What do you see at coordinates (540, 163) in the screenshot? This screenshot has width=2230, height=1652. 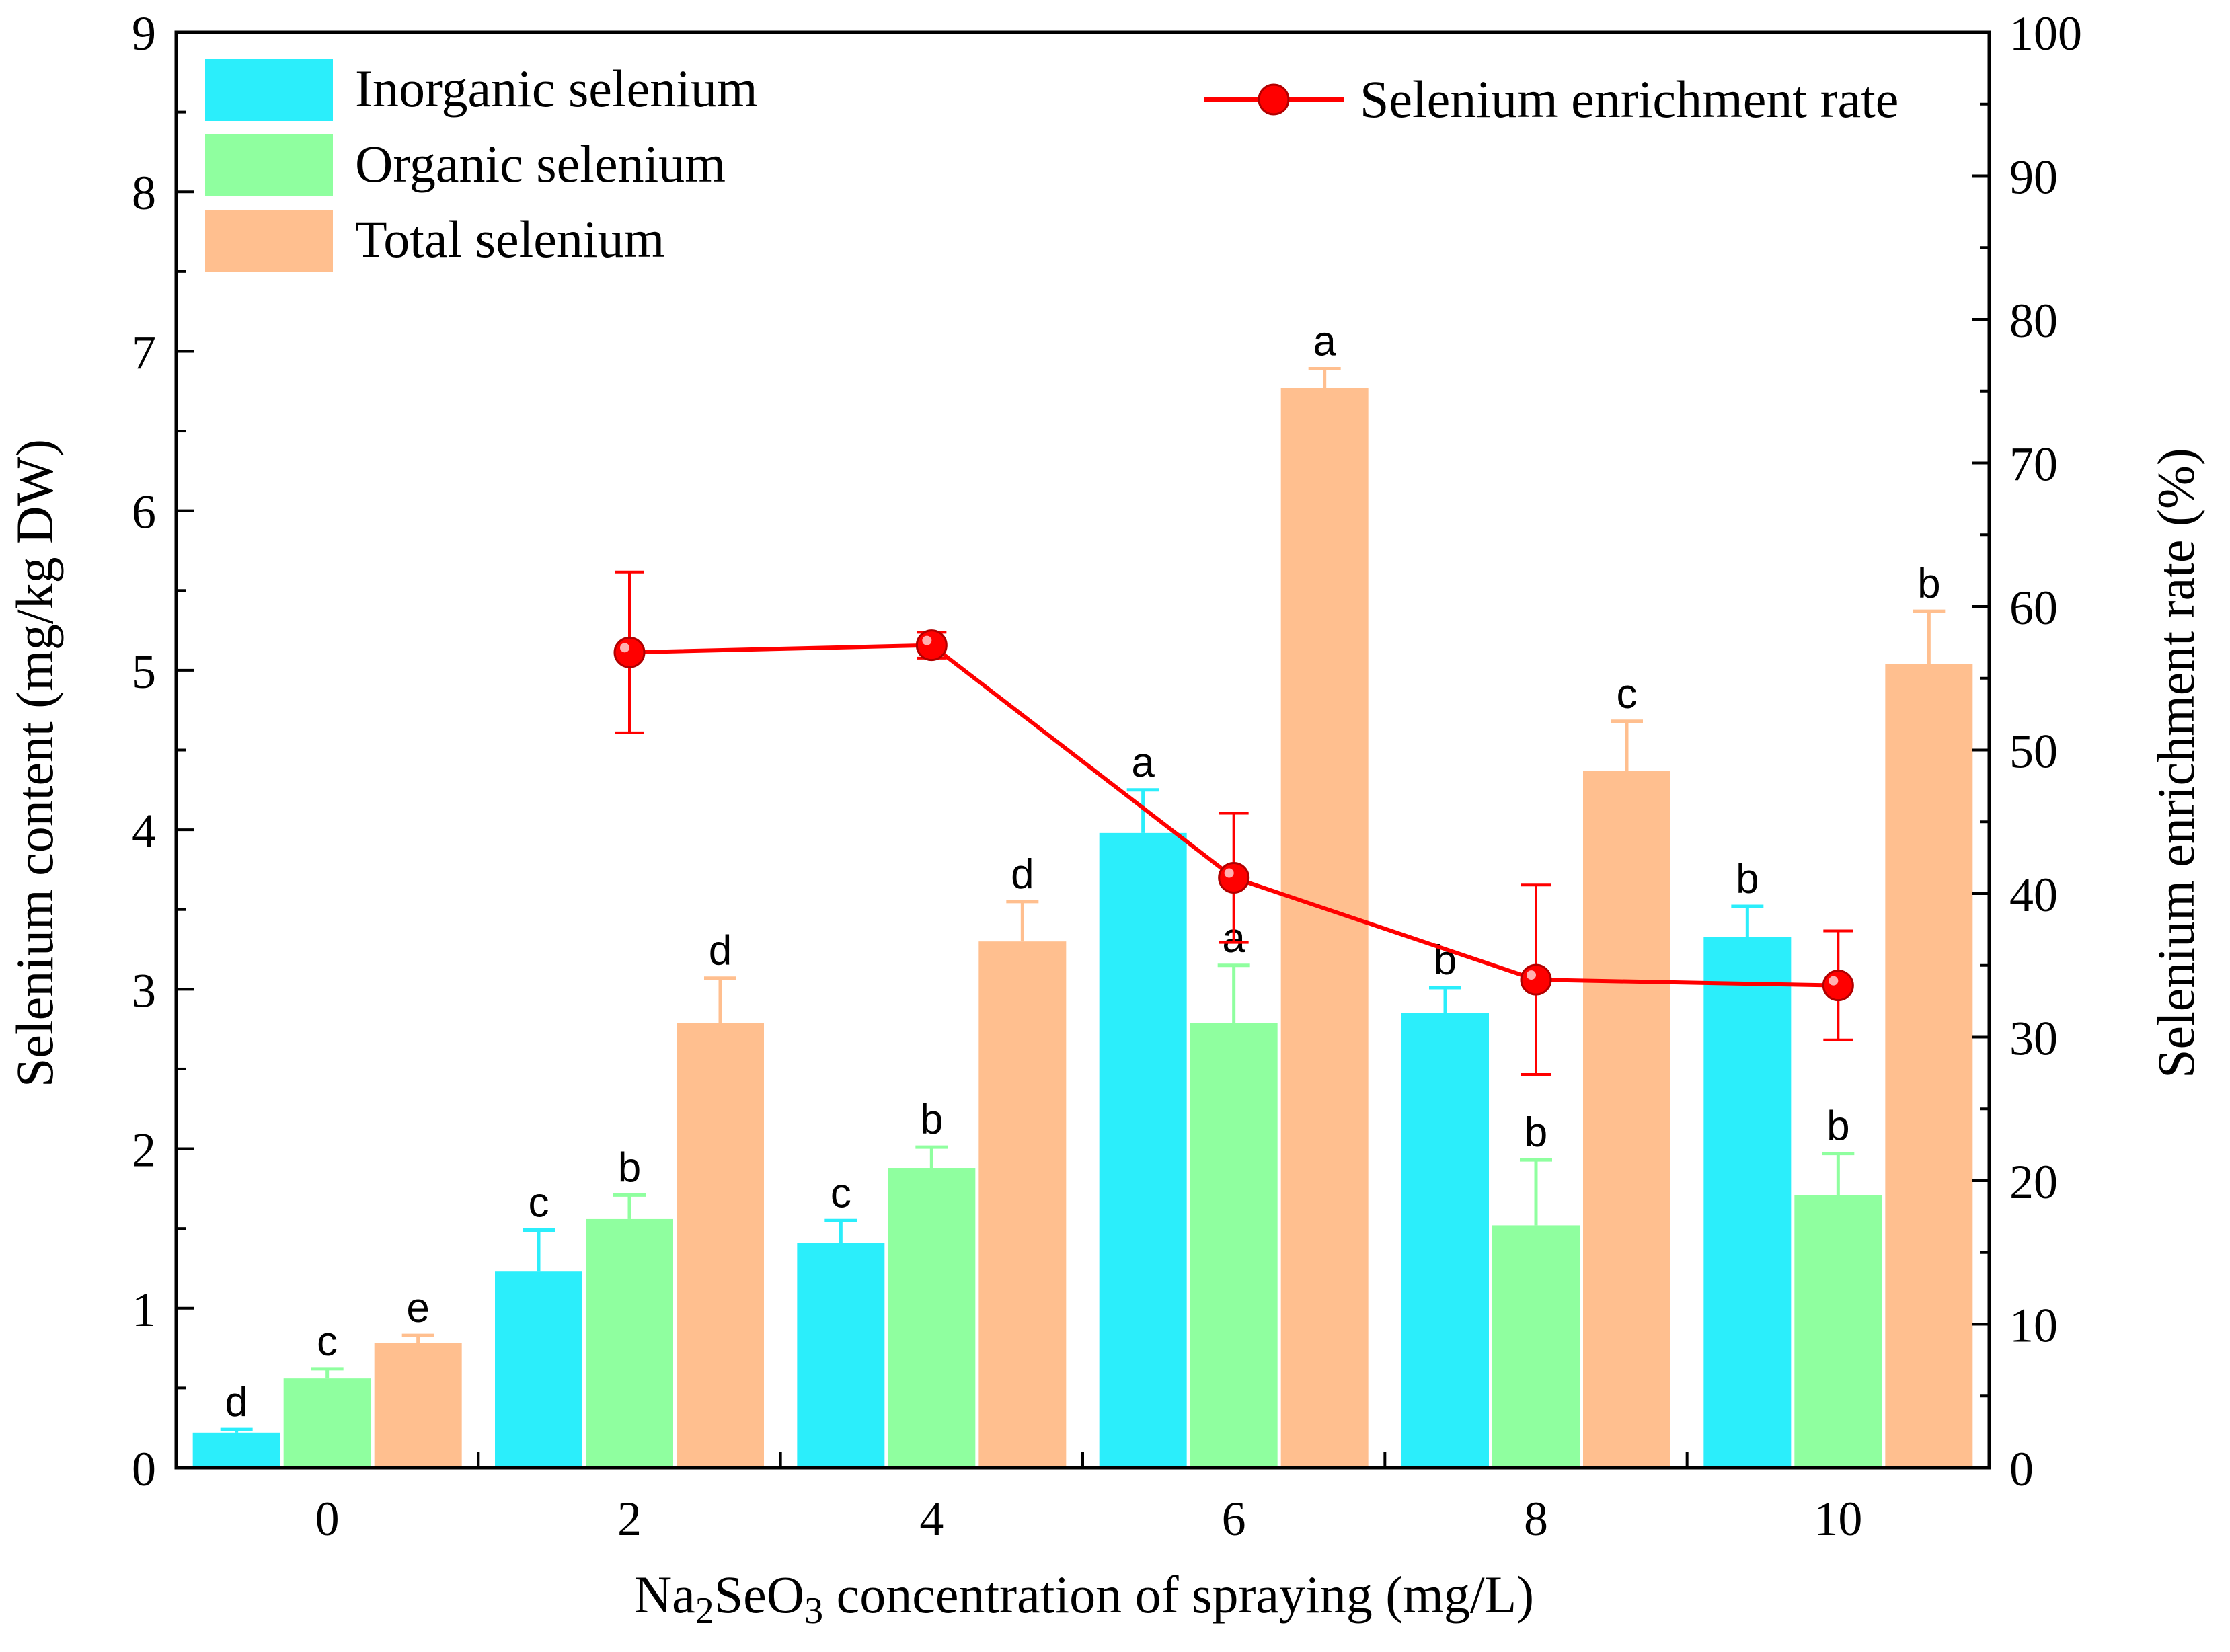 I see `legend-label: Organic selenium` at bounding box center [540, 163].